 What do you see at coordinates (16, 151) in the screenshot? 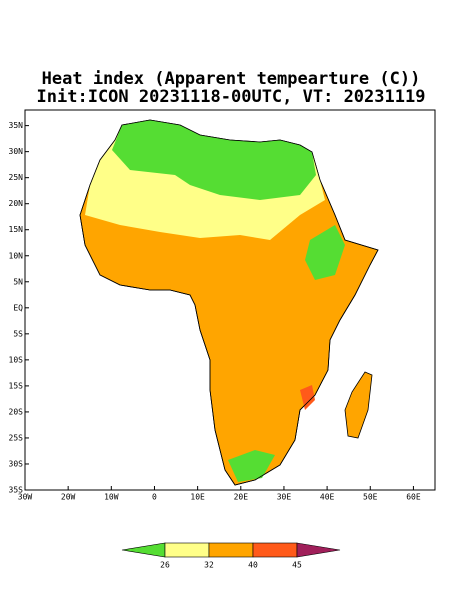
I see `y-tick-label: 30N` at bounding box center [16, 151].